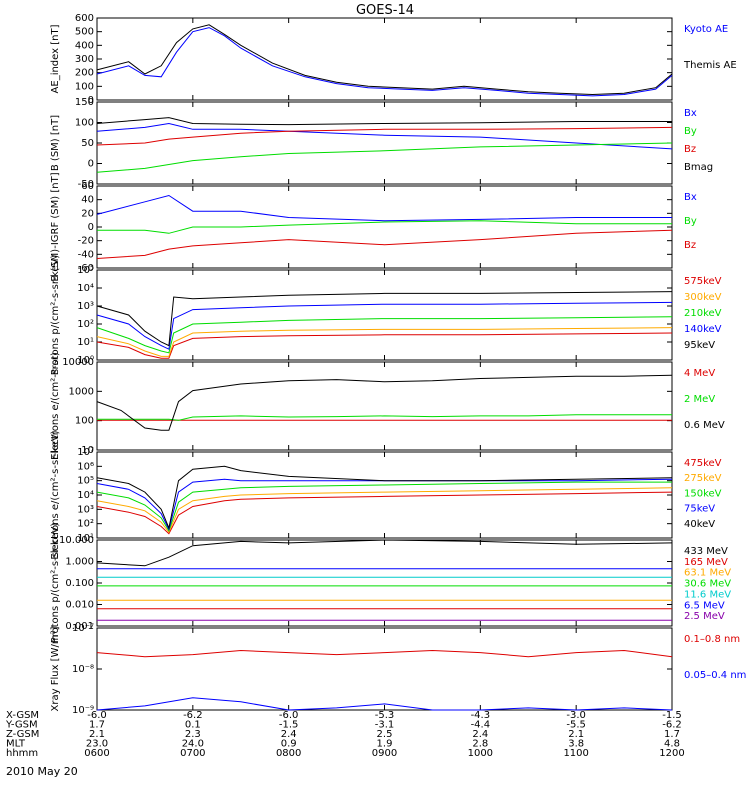 This screenshot has height=800, width=750. What do you see at coordinates (384, 753) in the screenshot?
I see `axis-row-value: 0900` at bounding box center [384, 753].